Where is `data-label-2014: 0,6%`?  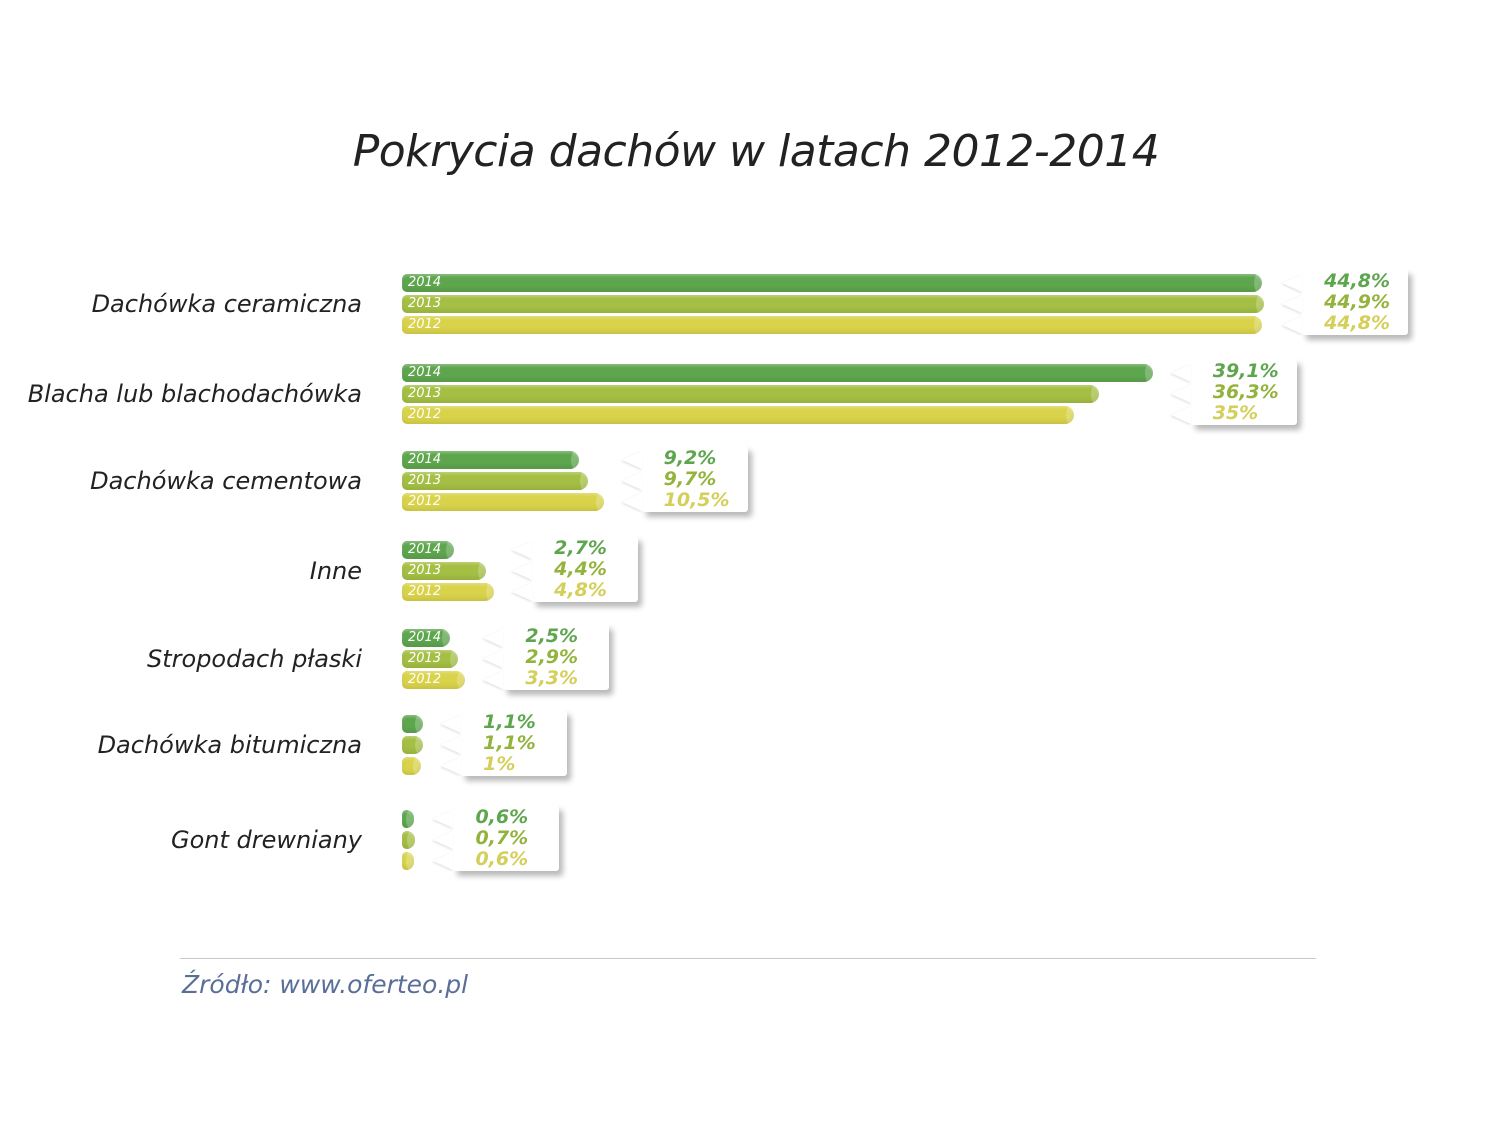
data-label-2014: 0,6% is located at coordinates (502, 817).